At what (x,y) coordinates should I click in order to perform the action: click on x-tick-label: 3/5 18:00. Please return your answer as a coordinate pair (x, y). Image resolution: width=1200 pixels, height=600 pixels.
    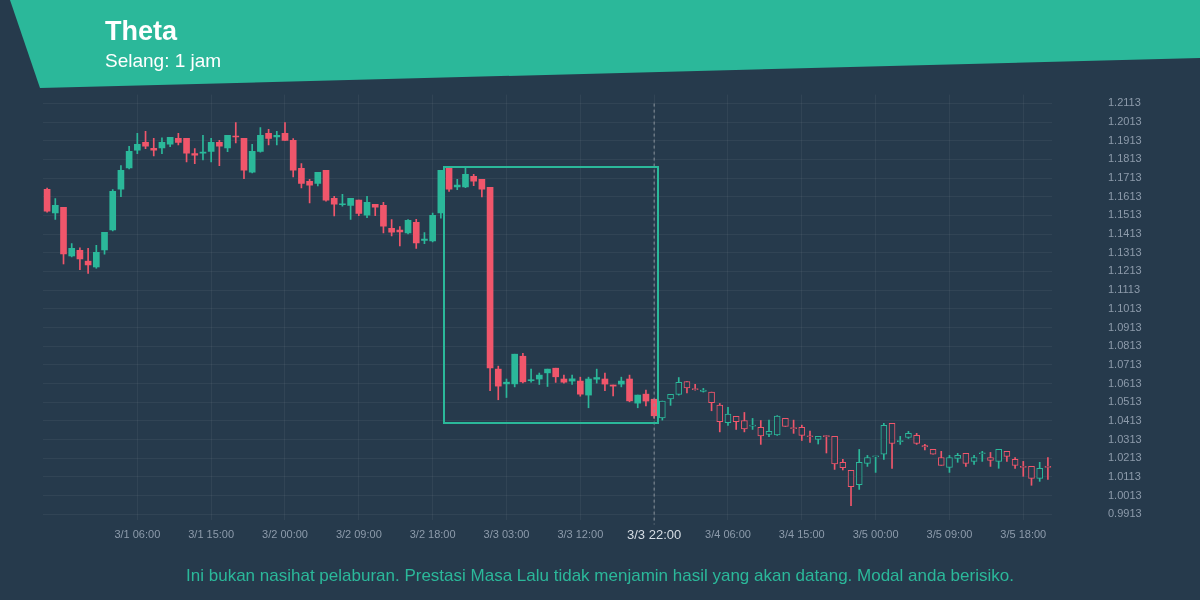
    Looking at the image, I should click on (1023, 534).